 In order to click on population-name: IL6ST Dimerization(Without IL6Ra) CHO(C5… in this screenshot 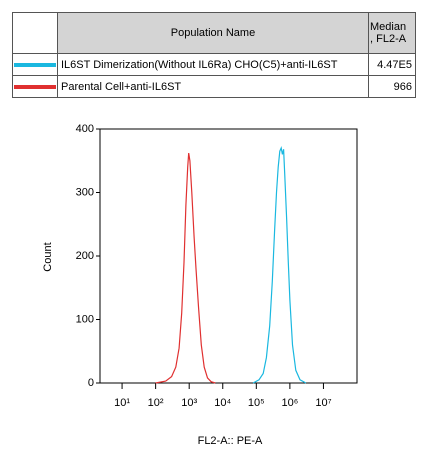, I will do `click(213, 64)`.